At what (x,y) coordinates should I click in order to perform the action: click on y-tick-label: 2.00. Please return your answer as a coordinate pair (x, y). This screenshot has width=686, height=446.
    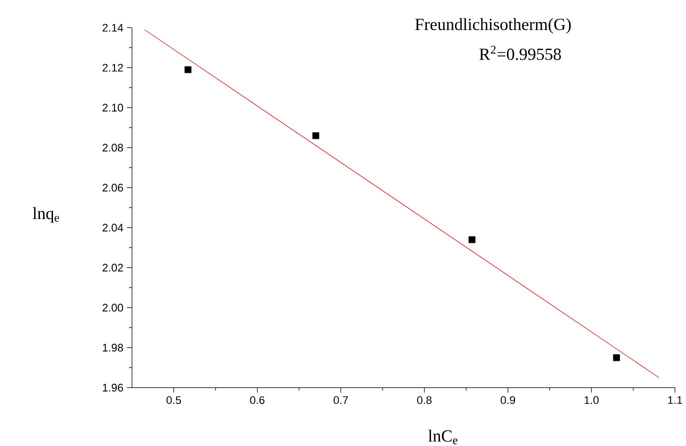
    Looking at the image, I should click on (113, 308).